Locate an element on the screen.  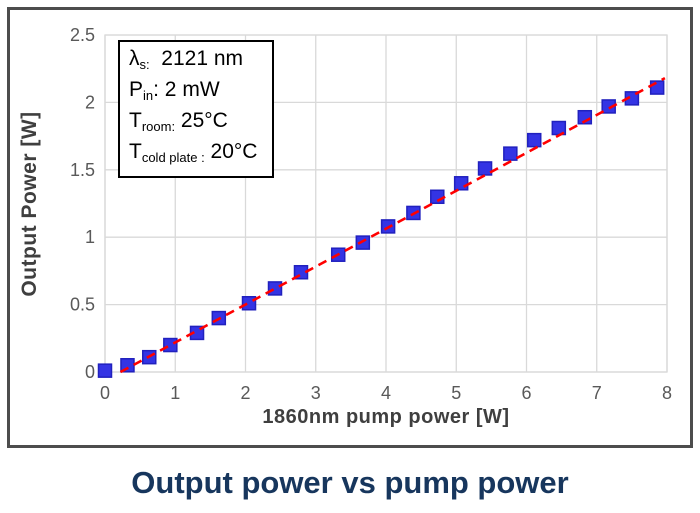
x-axis-title: 1860nm pump power [W] is located at coordinates (386, 417).